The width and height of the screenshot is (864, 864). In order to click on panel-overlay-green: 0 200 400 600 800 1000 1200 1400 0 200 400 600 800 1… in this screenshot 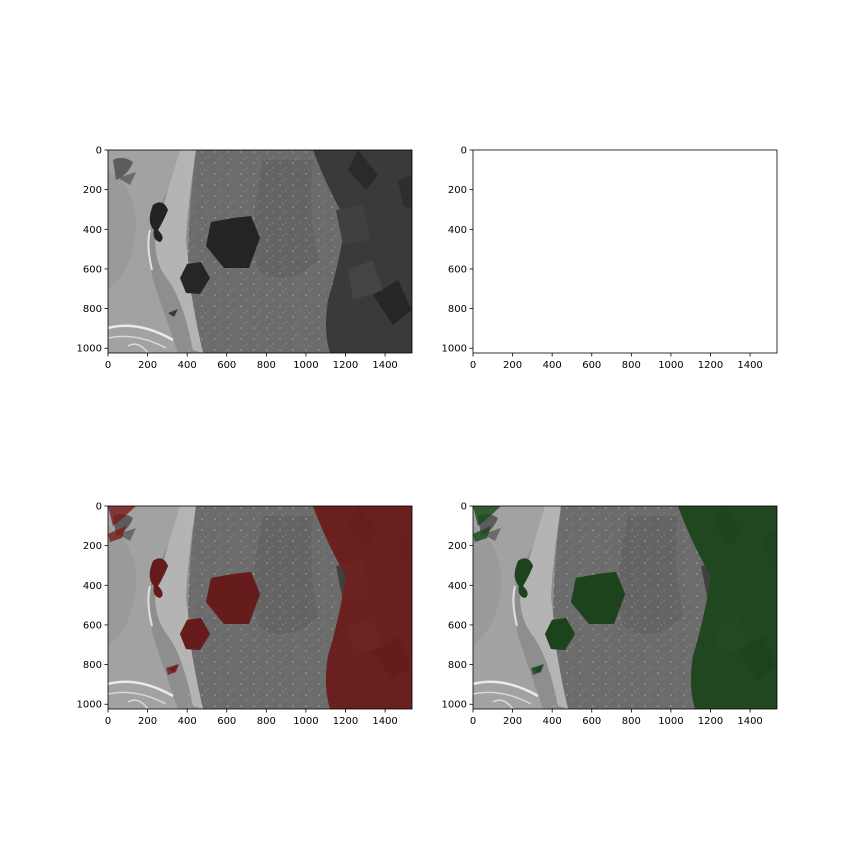, I will do `click(609, 615)`.